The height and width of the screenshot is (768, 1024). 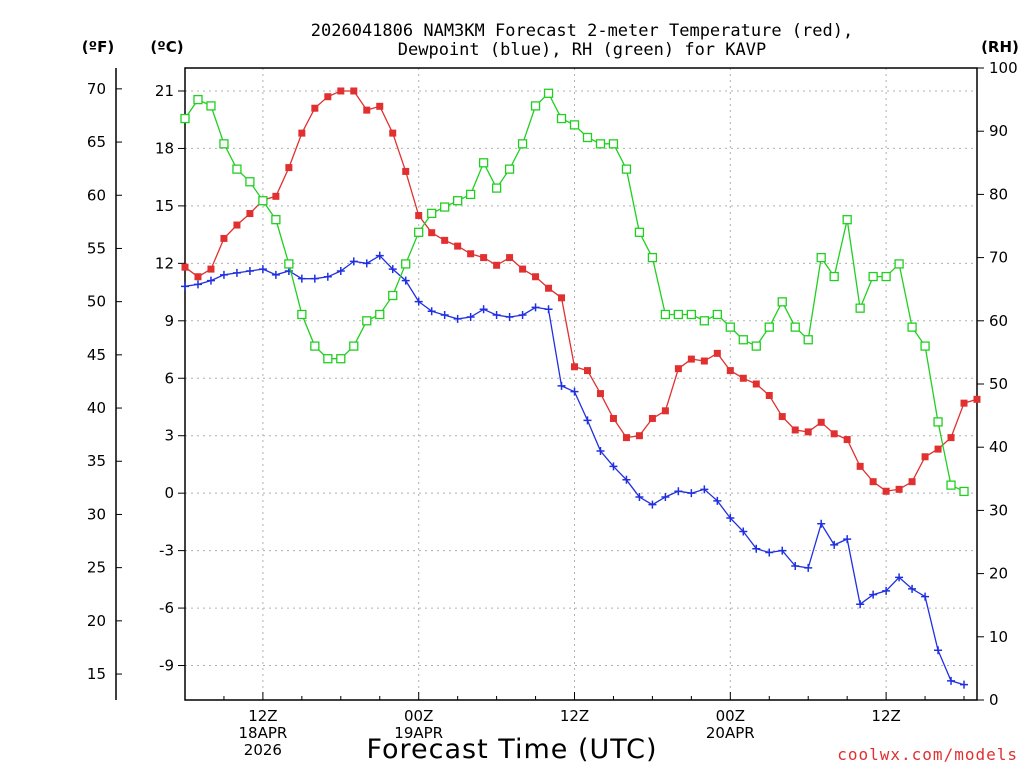 What do you see at coordinates (164, 206) in the screenshot?
I see `celsius-tick-label: 15` at bounding box center [164, 206].